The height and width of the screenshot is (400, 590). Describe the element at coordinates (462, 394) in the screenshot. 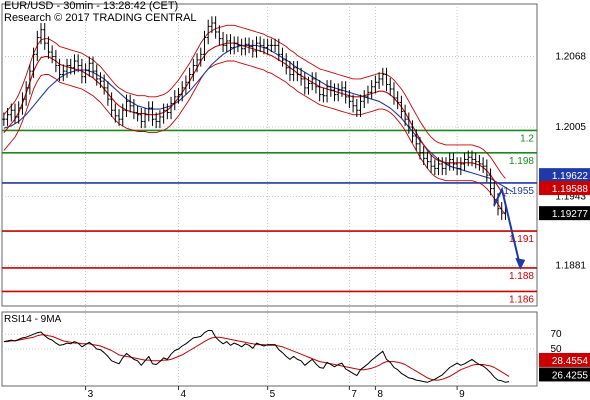

I see `x-tick-label: 9` at that location.